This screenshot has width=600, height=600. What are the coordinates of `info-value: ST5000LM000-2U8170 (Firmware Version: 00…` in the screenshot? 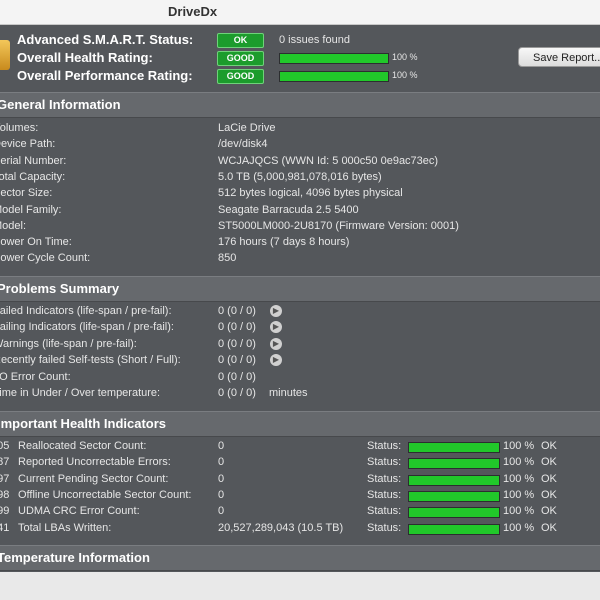 It's located at (338, 225).